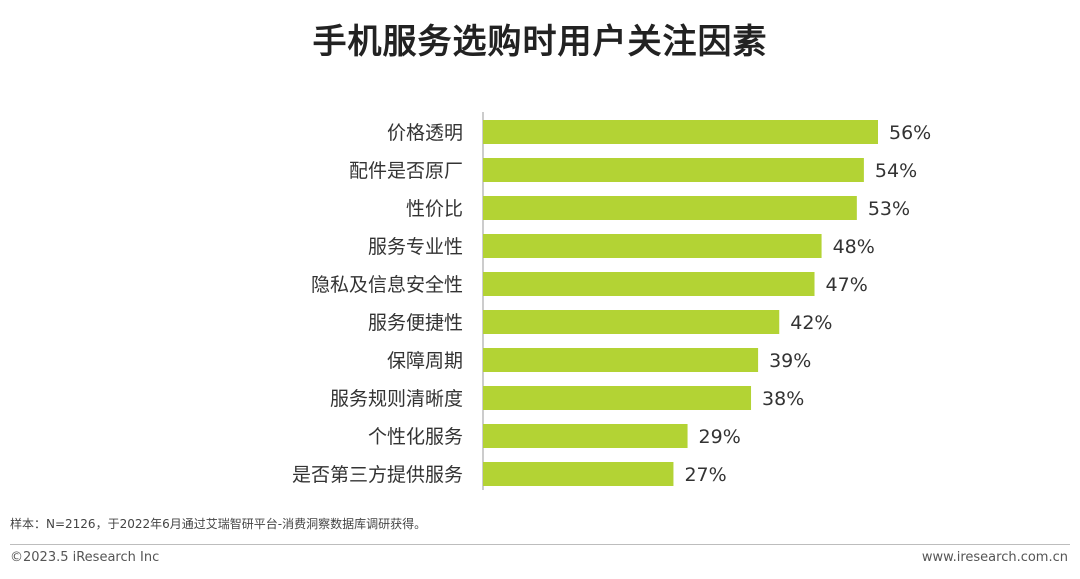  I want to click on category-label: 服务规则清晰度, so click(396, 399).